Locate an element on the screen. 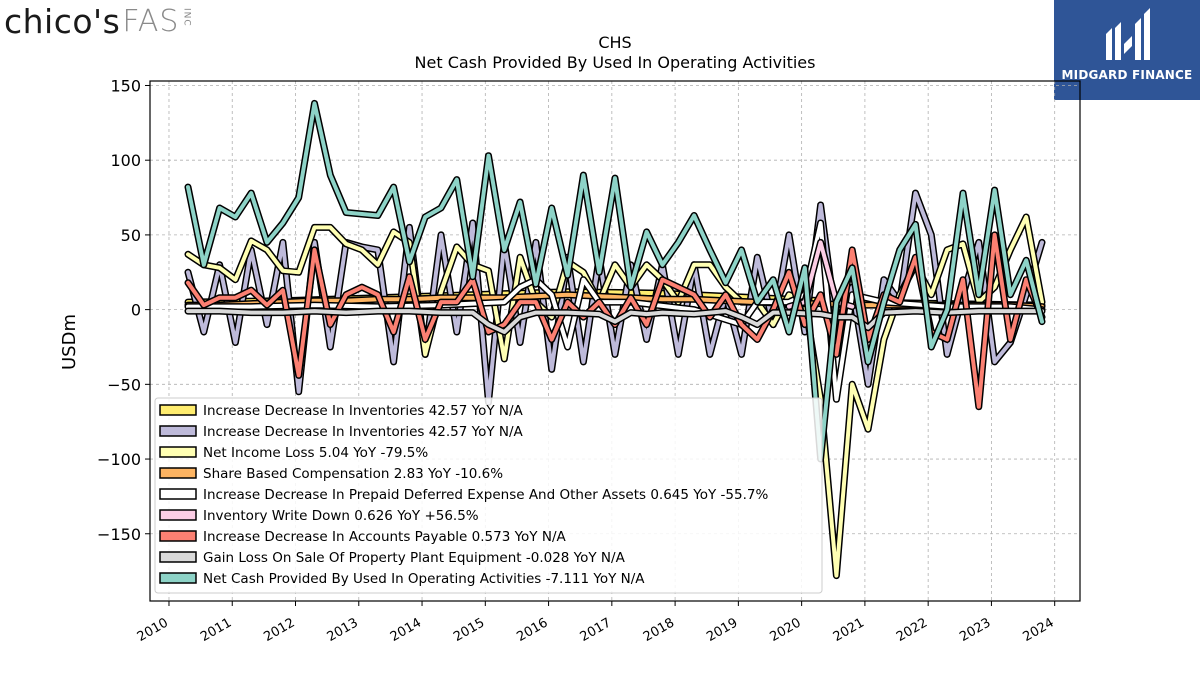  legend-label: Net Income Loss 5.04 YoY -79.5% is located at coordinates (315, 453).